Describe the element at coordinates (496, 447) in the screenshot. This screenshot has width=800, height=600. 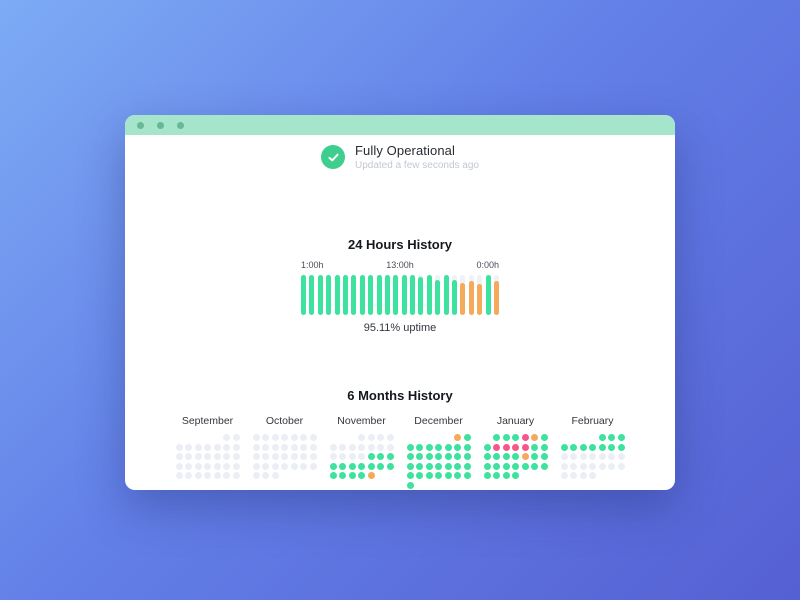
I see `day-dot-outage` at that location.